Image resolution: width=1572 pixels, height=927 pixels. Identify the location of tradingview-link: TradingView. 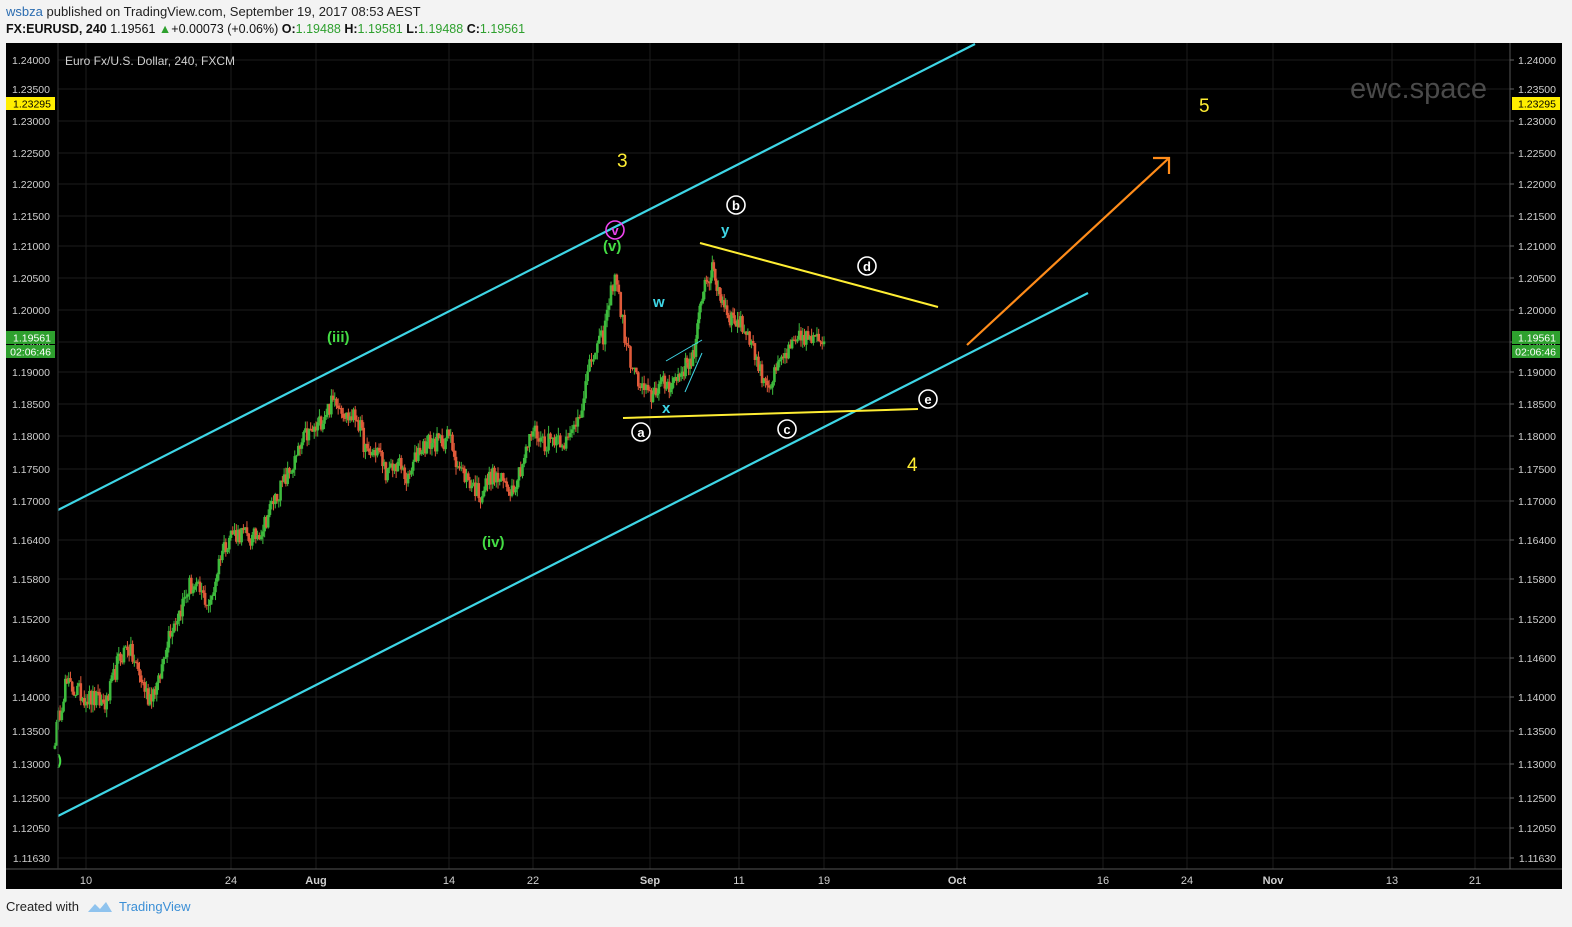
(154, 906).